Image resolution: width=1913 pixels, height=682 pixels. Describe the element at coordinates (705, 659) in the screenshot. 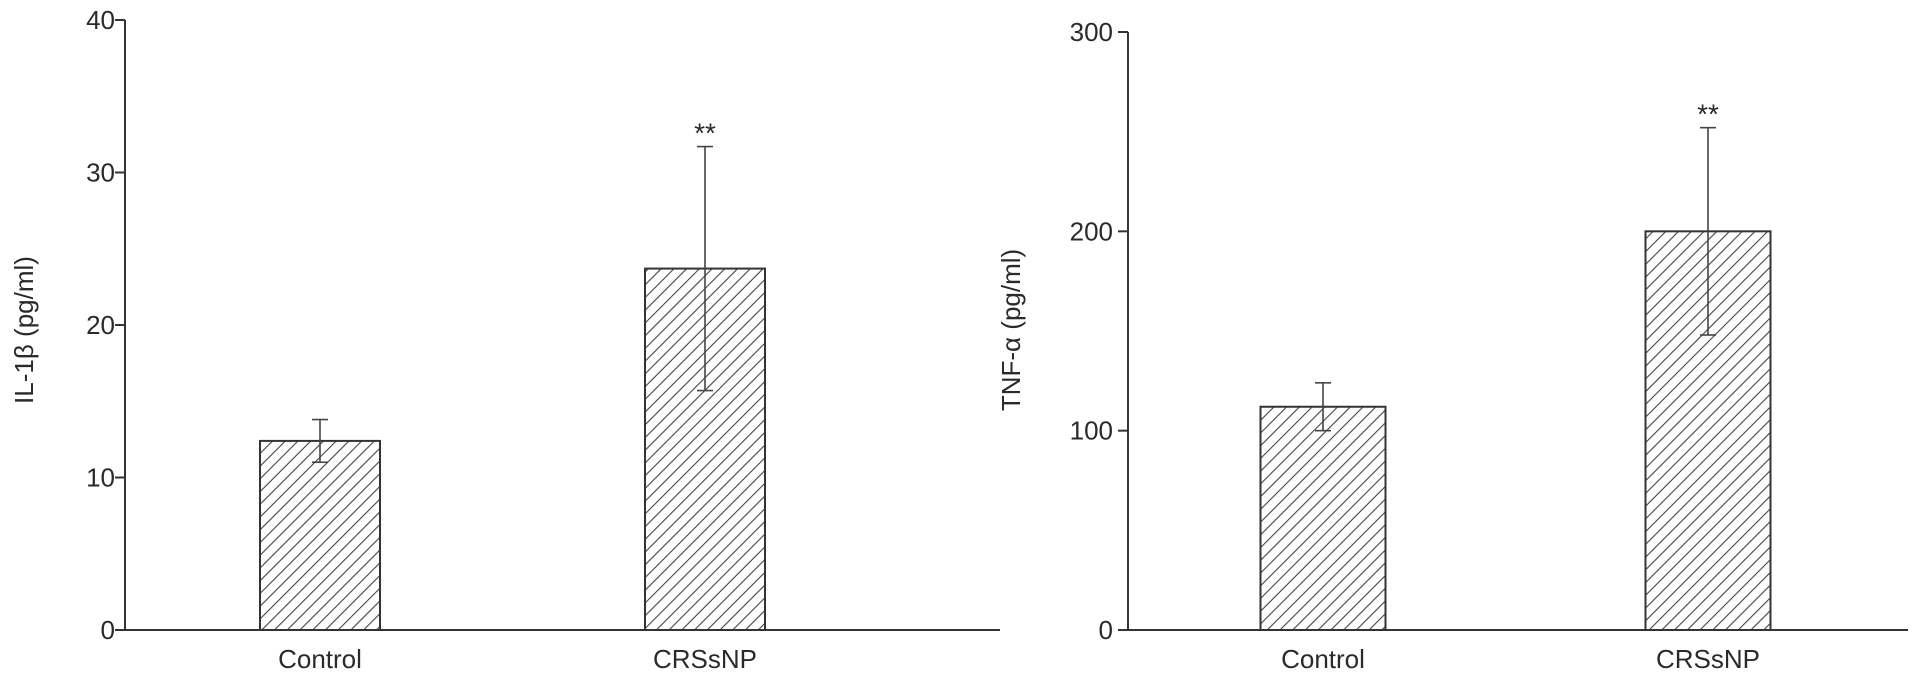

I see `il1b-category-label: CRSsNP` at that location.